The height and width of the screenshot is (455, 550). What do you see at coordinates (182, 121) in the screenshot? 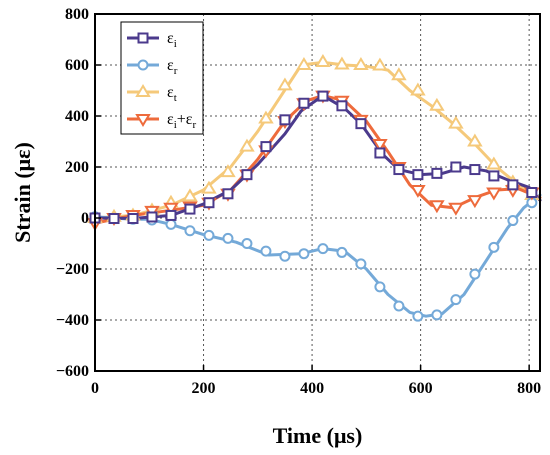
I see `legend-label: εi+εr` at bounding box center [182, 121].